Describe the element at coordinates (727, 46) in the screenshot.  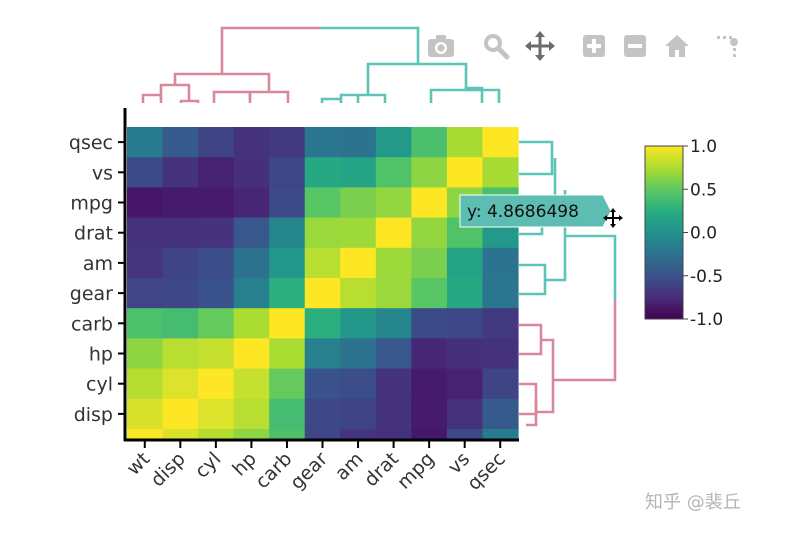
I see `spike-lines-icon` at that location.